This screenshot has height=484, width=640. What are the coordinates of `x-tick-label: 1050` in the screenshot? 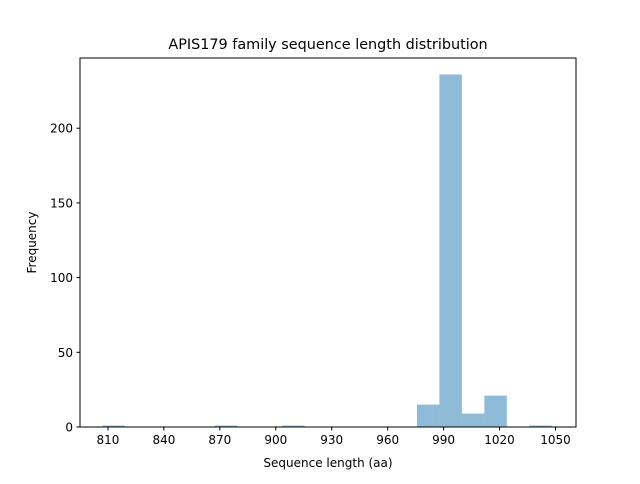 It's located at (555, 440).